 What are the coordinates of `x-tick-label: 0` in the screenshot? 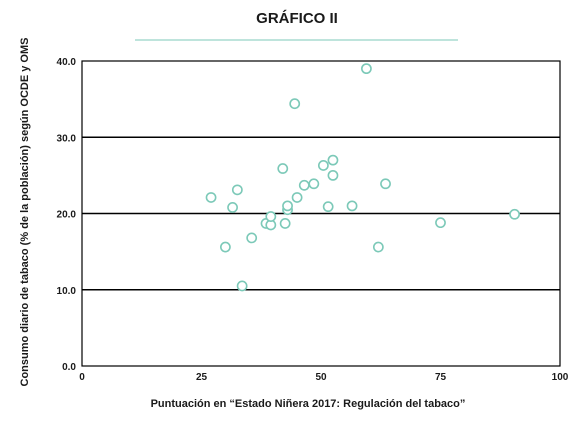 It's located at (82, 377).